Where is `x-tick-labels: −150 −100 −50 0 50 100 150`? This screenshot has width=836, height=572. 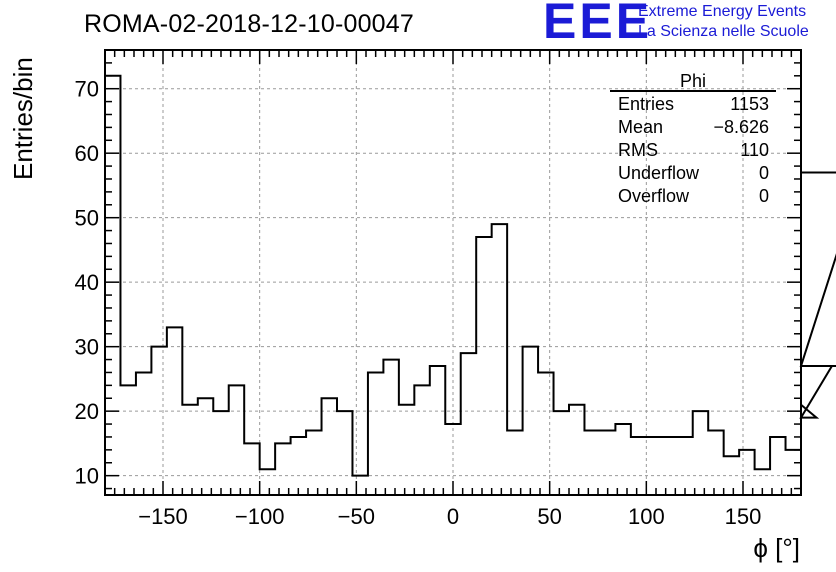
x-tick-labels: −150 −100 −50 0 50 100 150 is located at coordinates (449, 516).